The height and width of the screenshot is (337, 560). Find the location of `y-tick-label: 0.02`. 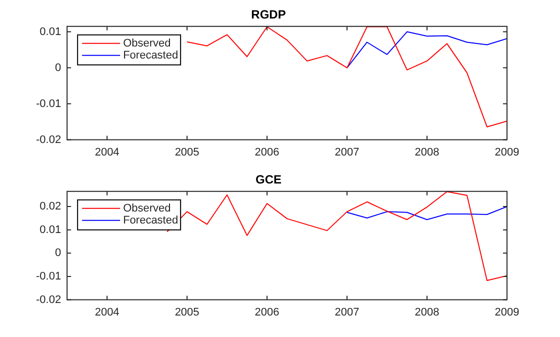

y-tick-label: 0.02 is located at coordinates (51, 206).